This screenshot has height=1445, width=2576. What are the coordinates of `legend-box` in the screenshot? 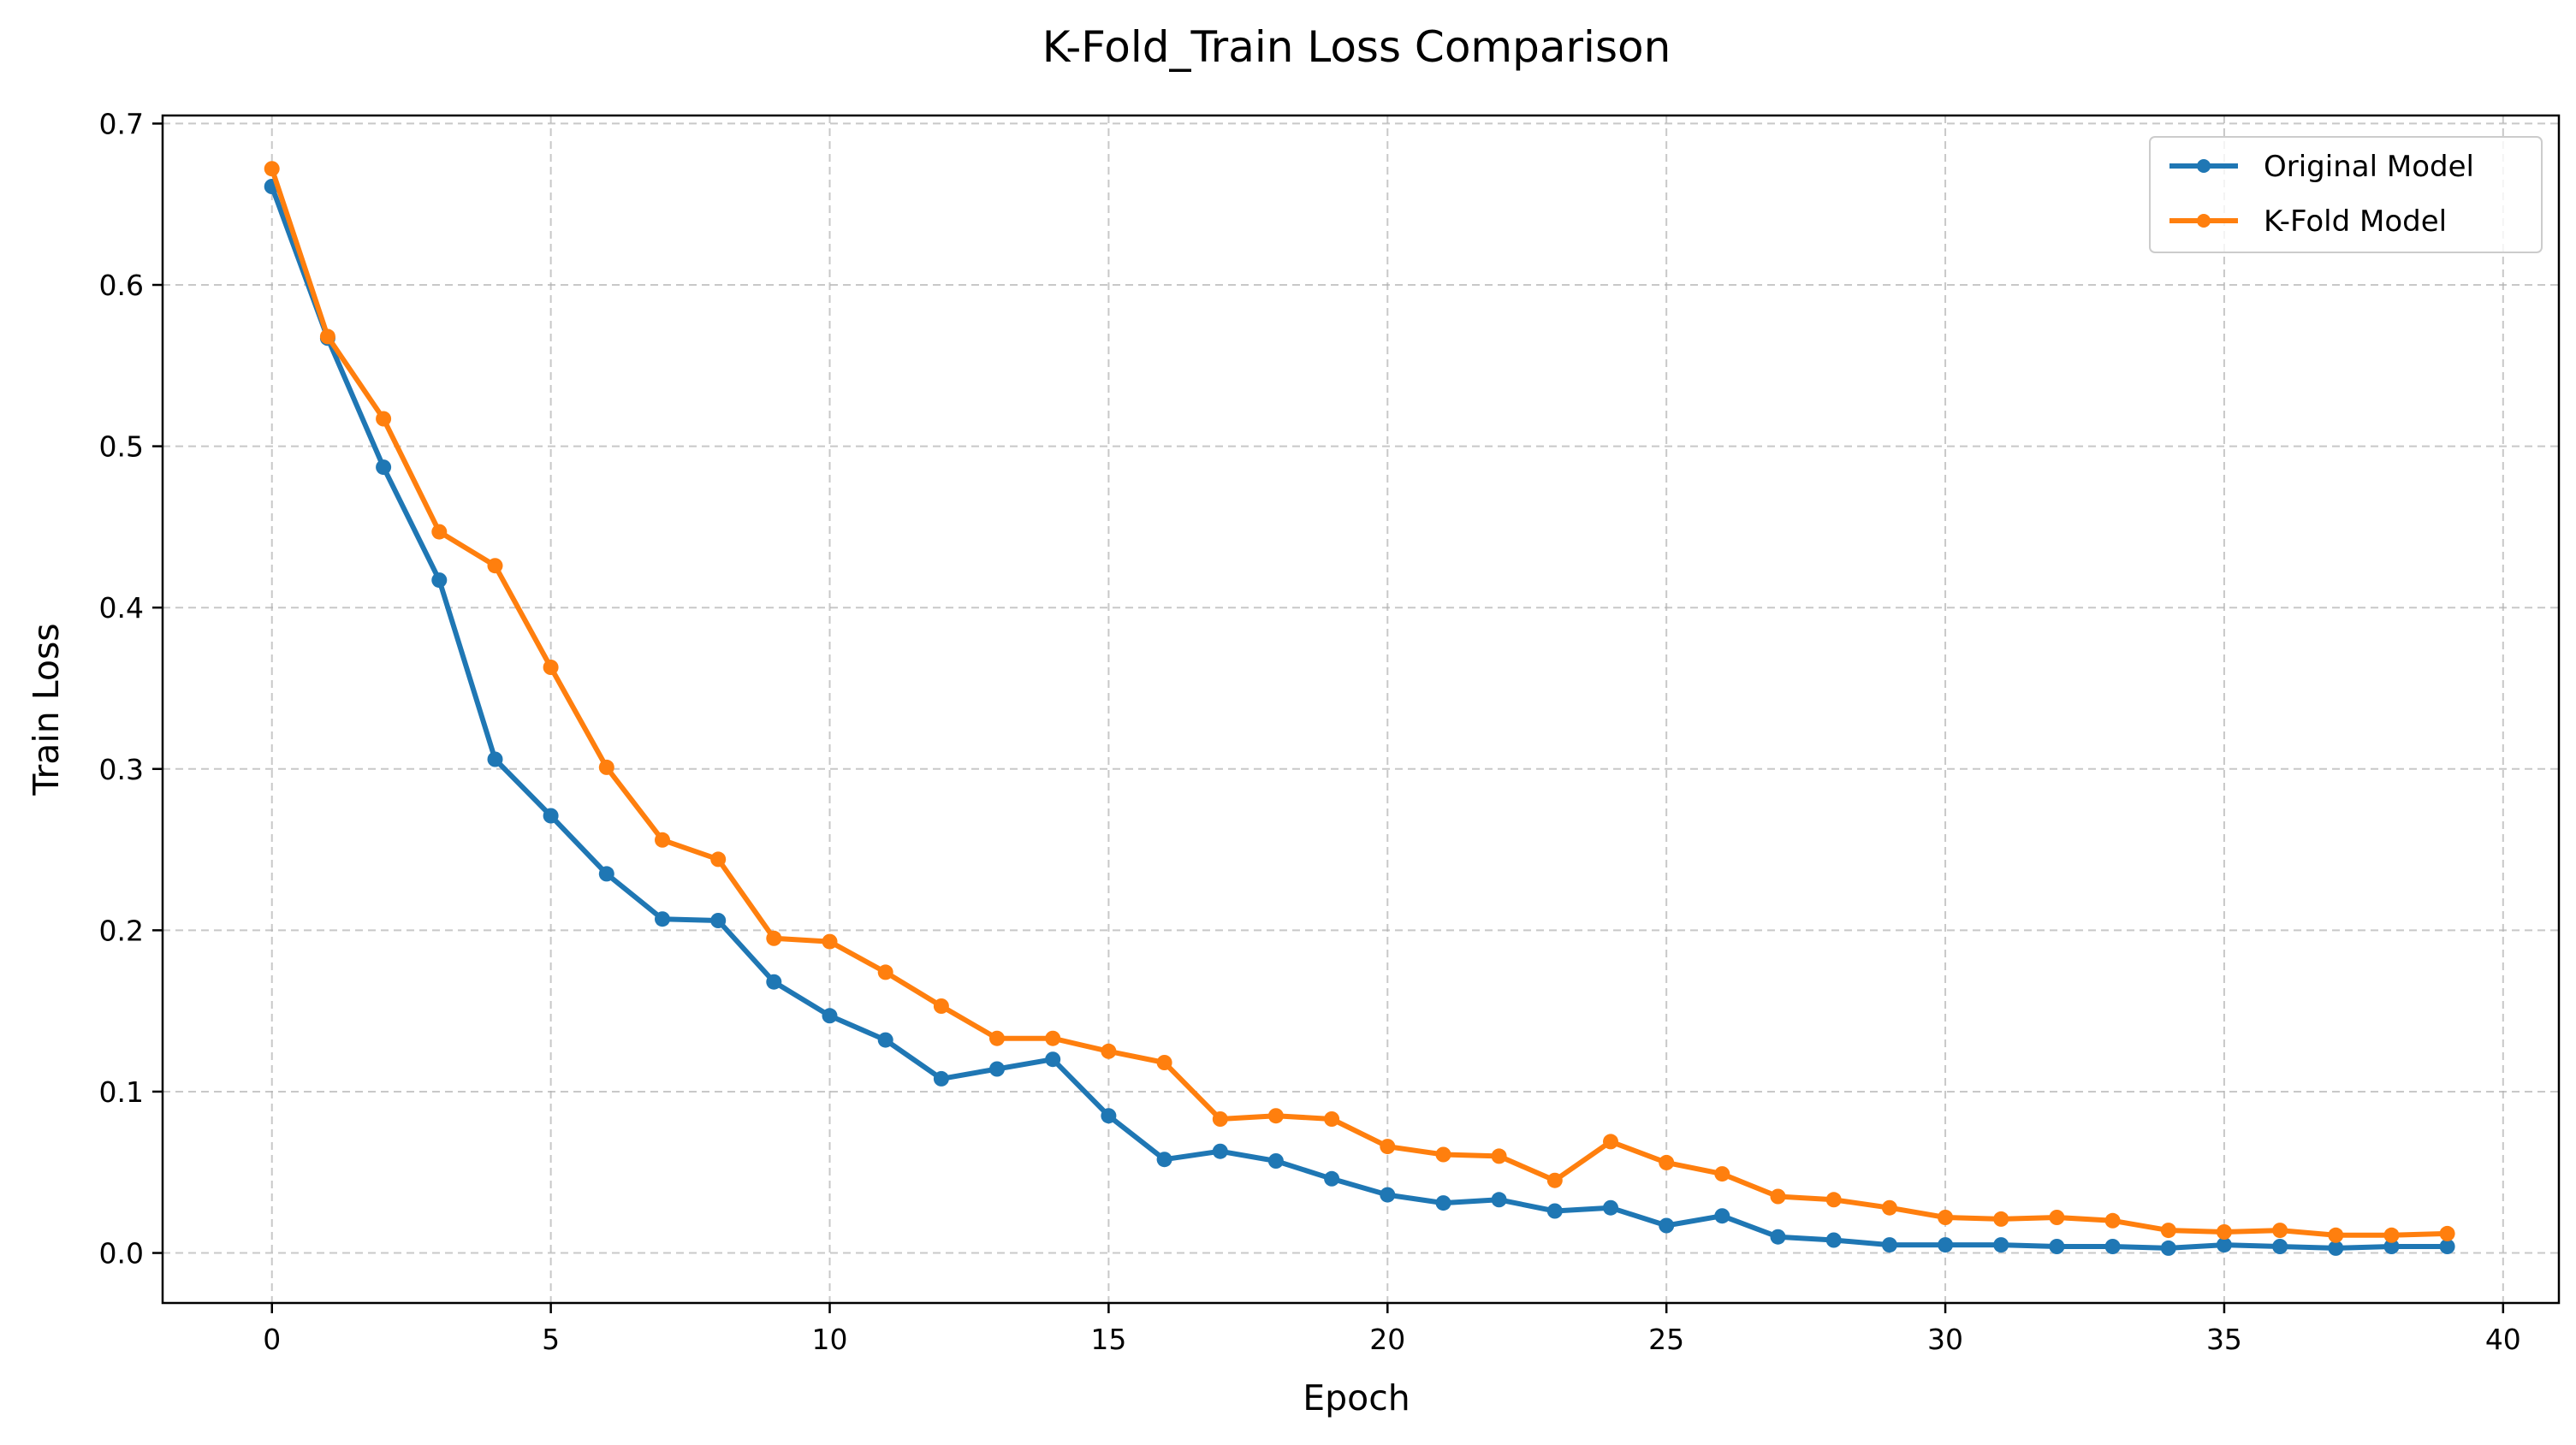 It's located at (2346, 194).